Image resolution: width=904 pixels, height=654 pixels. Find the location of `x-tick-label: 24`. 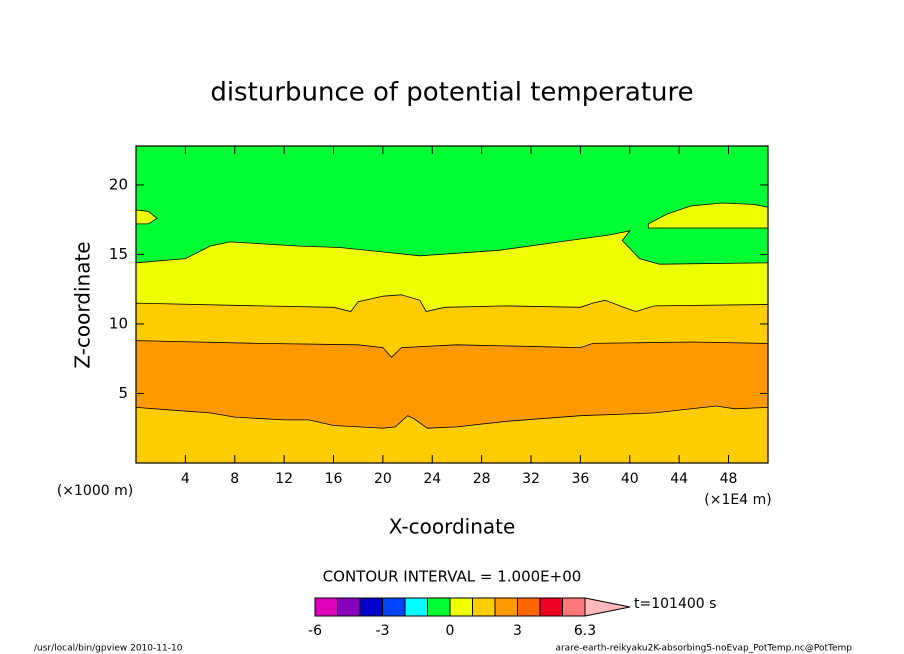

x-tick-label: 24 is located at coordinates (432, 479).